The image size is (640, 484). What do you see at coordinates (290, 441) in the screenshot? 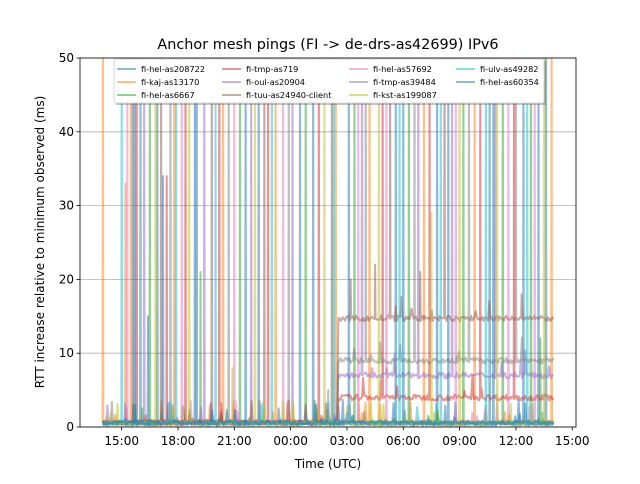
I see `x-tick-label: 00:00` at bounding box center [290, 441].